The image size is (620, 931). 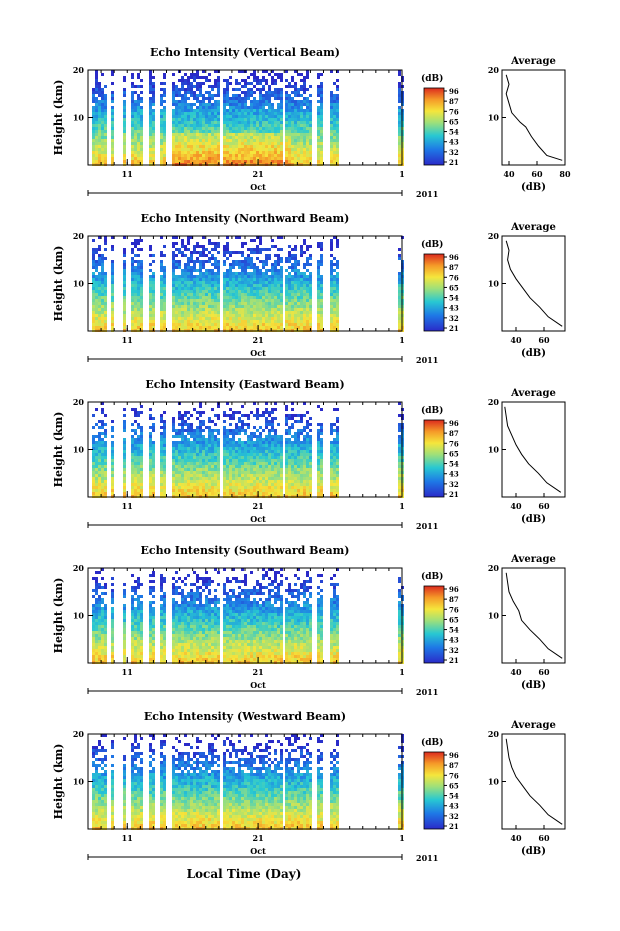 I want to click on colorbar-tick-label: 96, so click(x=454, y=257).